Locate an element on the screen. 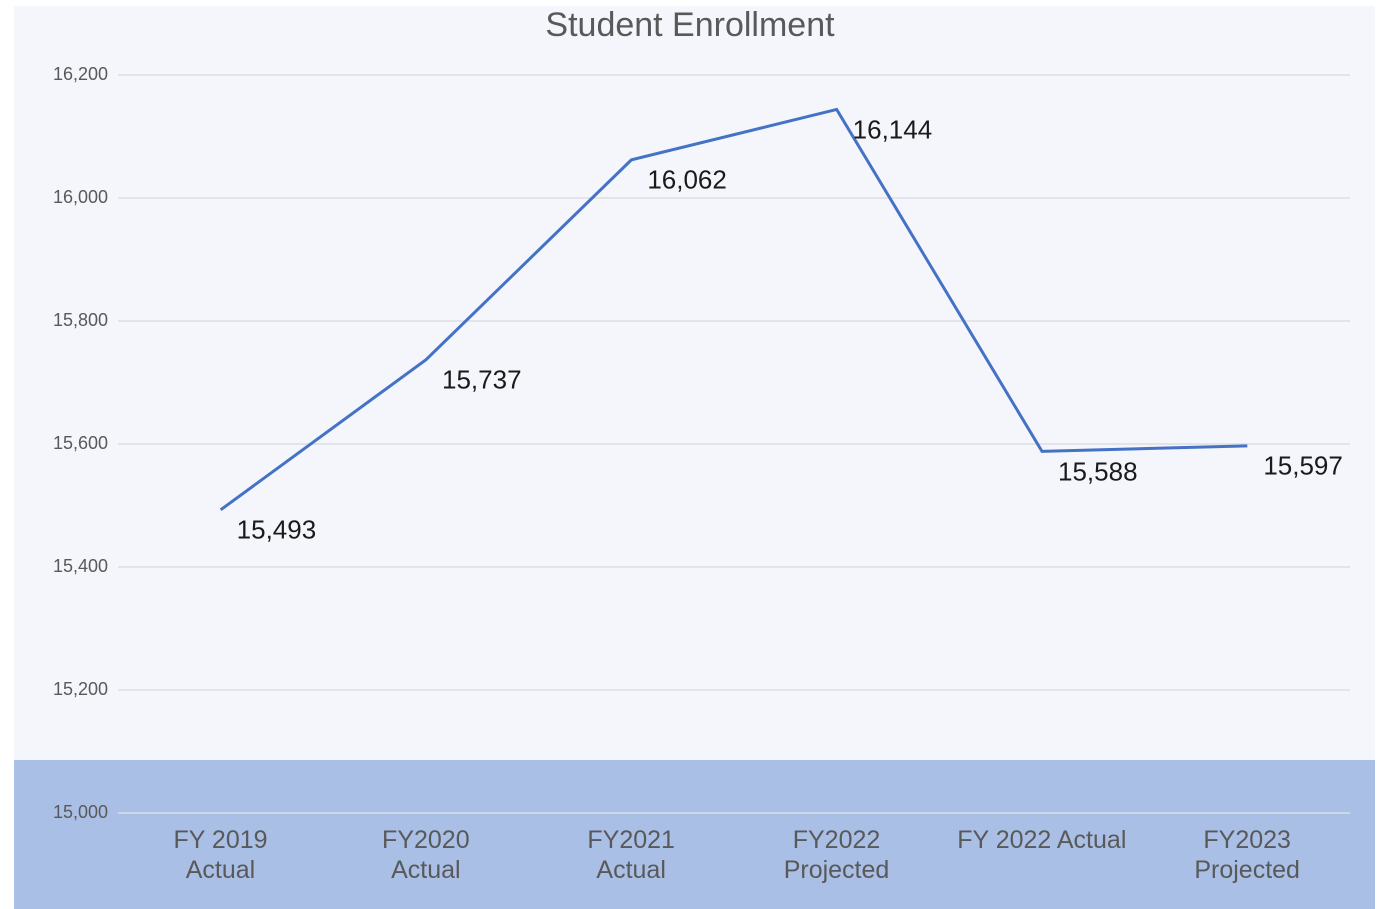  x-tick-label: FY2023 Projected is located at coordinates (1247, 855).